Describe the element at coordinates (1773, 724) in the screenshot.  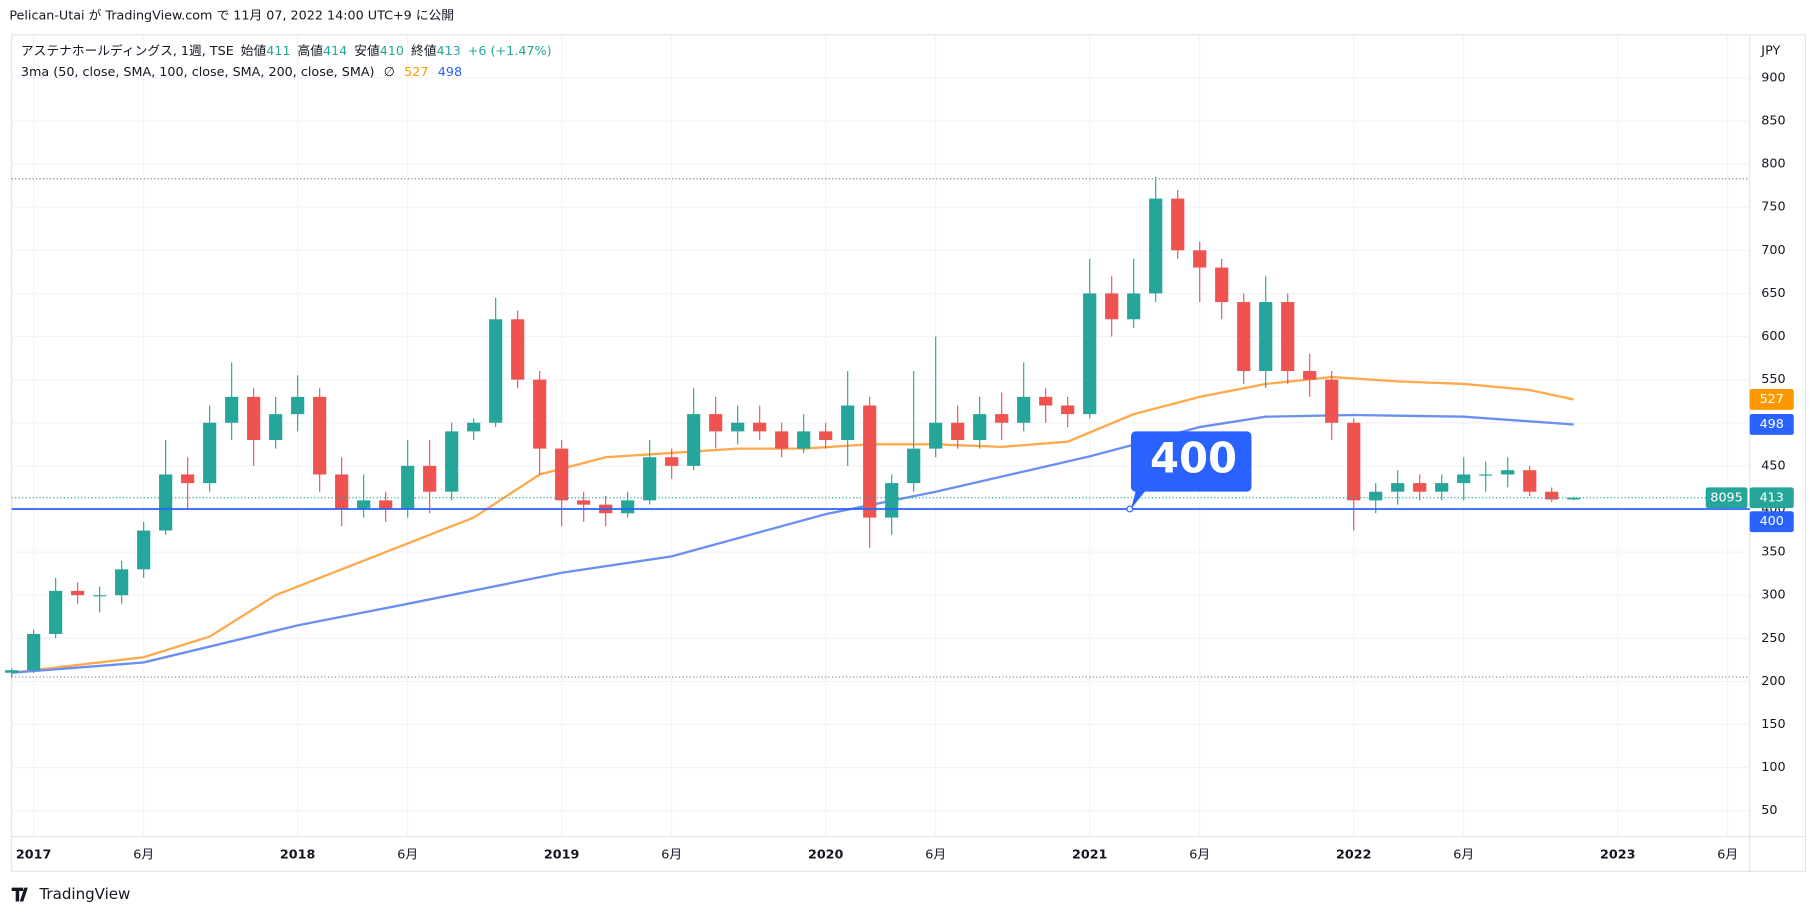
I see `y-tick-label: 150` at that location.